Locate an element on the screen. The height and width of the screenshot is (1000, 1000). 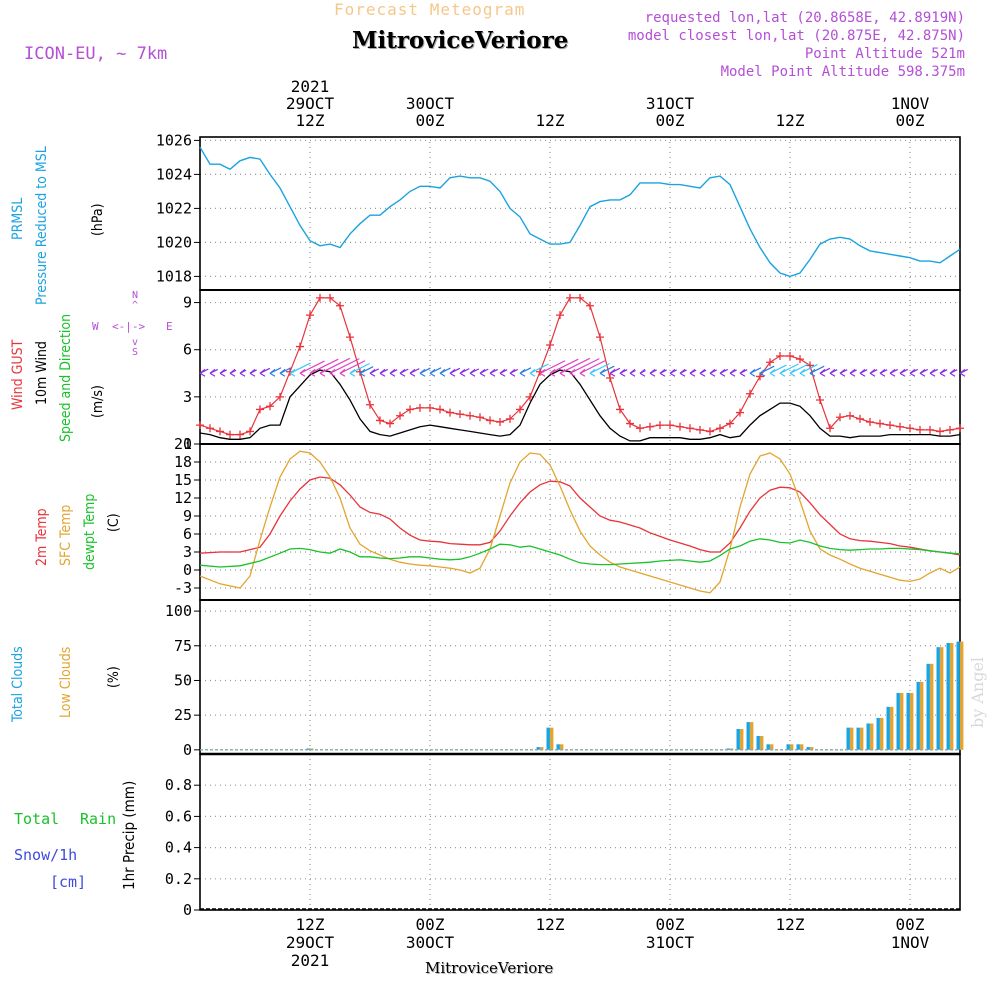
compass-w: W is located at coordinates (95, 326).